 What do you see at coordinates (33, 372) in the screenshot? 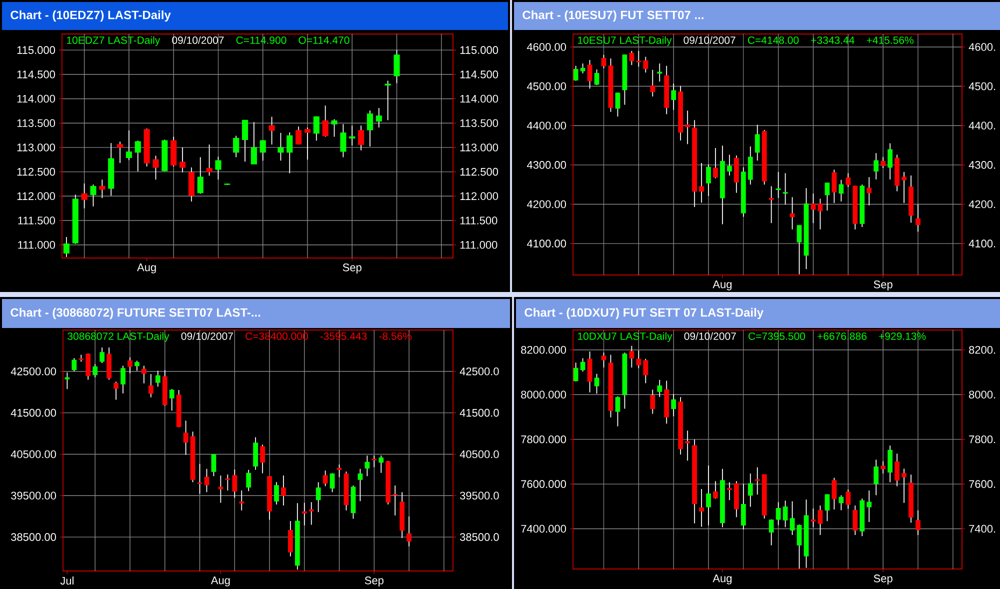
I see `y-tick-label: 42500.00` at bounding box center [33, 372].